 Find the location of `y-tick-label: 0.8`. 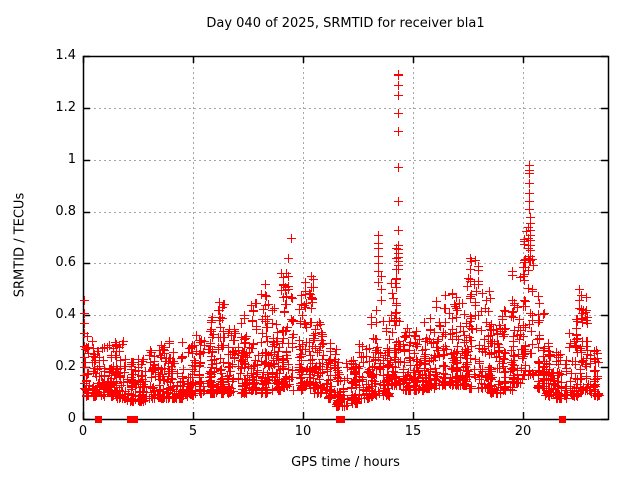

y-tick-label: 0.8 is located at coordinates (65, 211).